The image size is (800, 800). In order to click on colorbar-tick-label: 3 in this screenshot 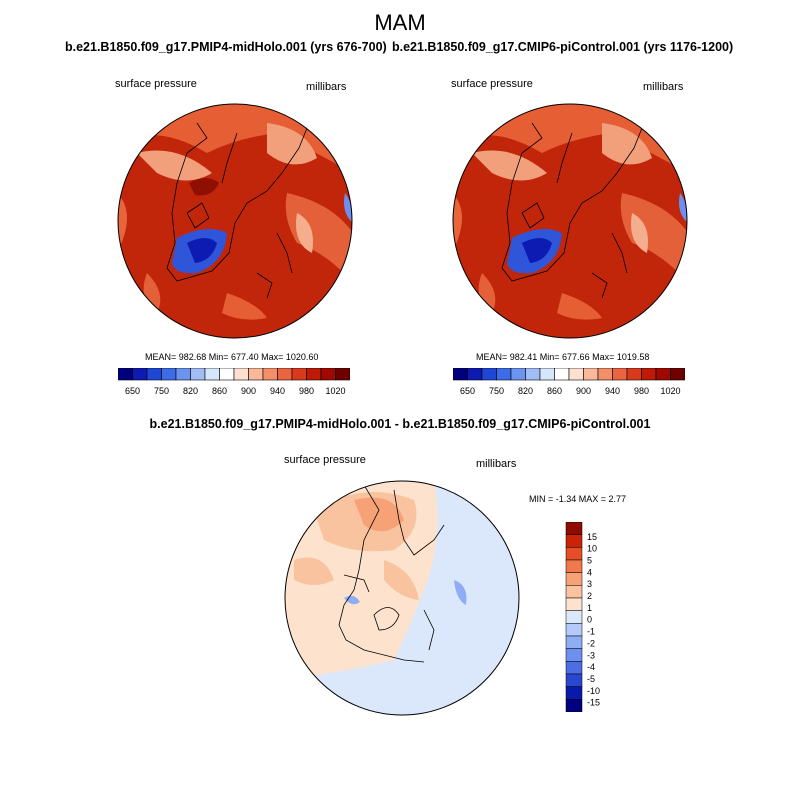, I will do `click(589, 584)`.